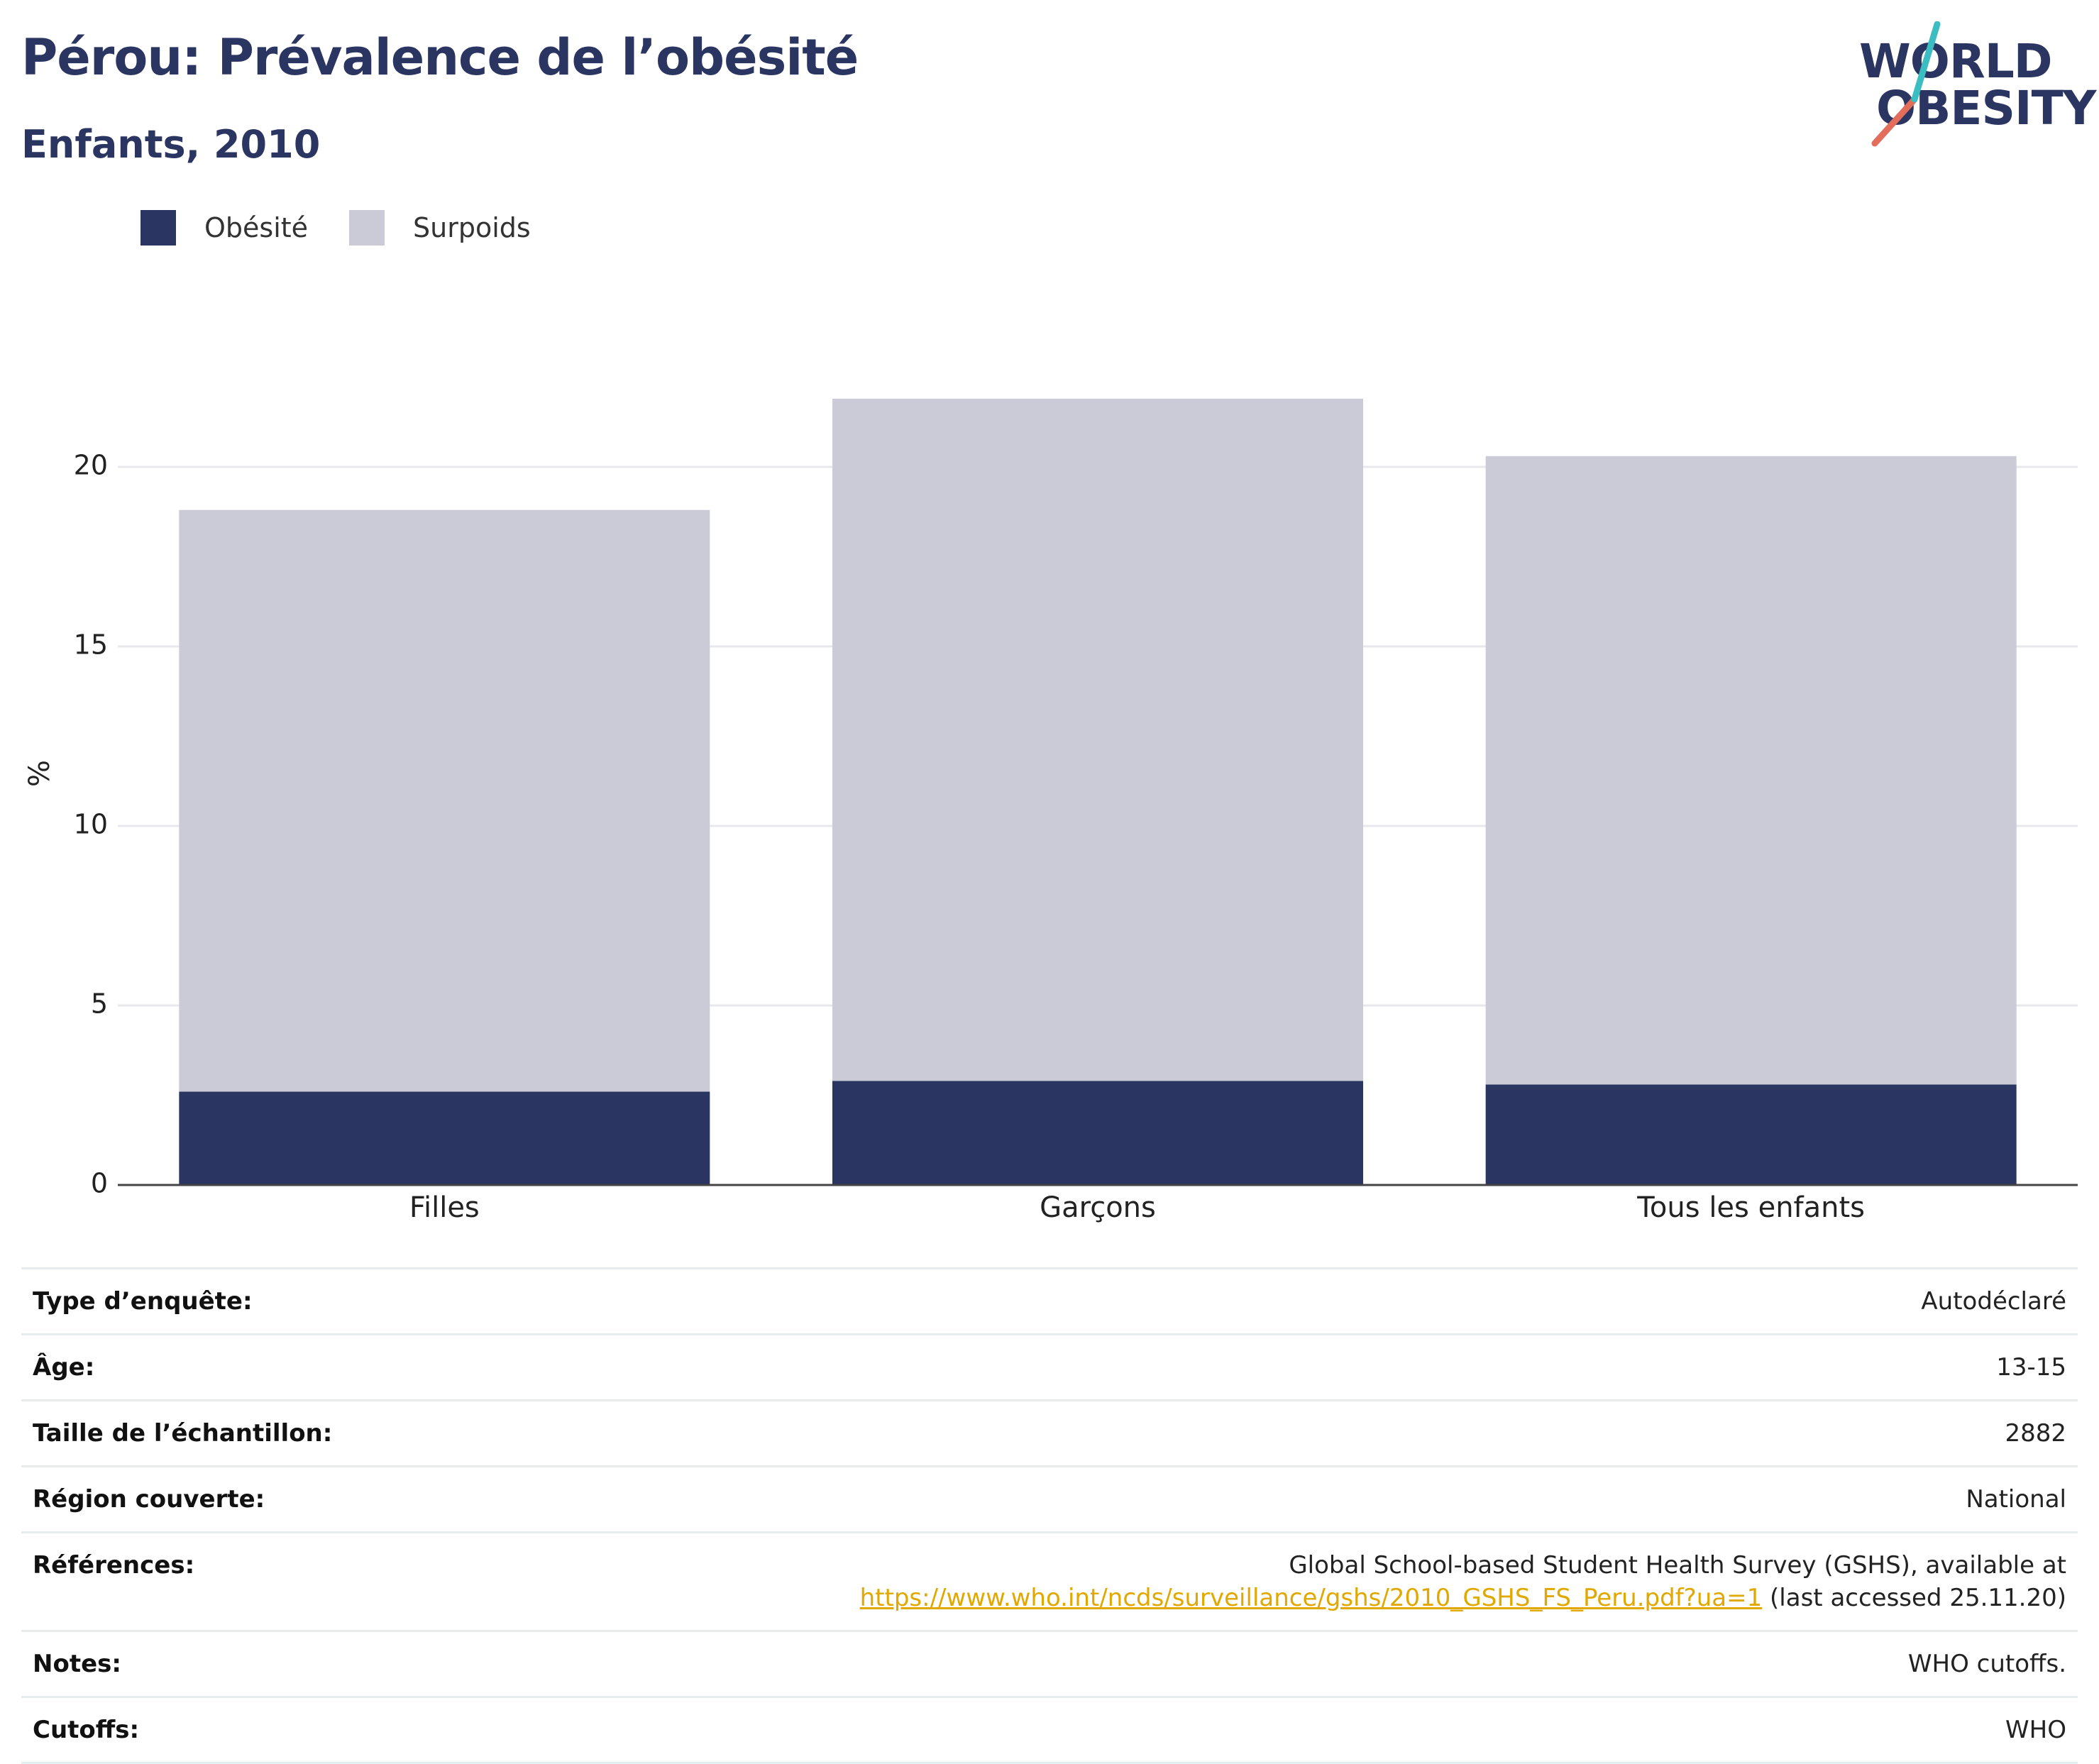 Image resolution: width=2099 pixels, height=1764 pixels. Describe the element at coordinates (235, 1301) in the screenshot. I see `row-key: Type d’enquête:` at that location.